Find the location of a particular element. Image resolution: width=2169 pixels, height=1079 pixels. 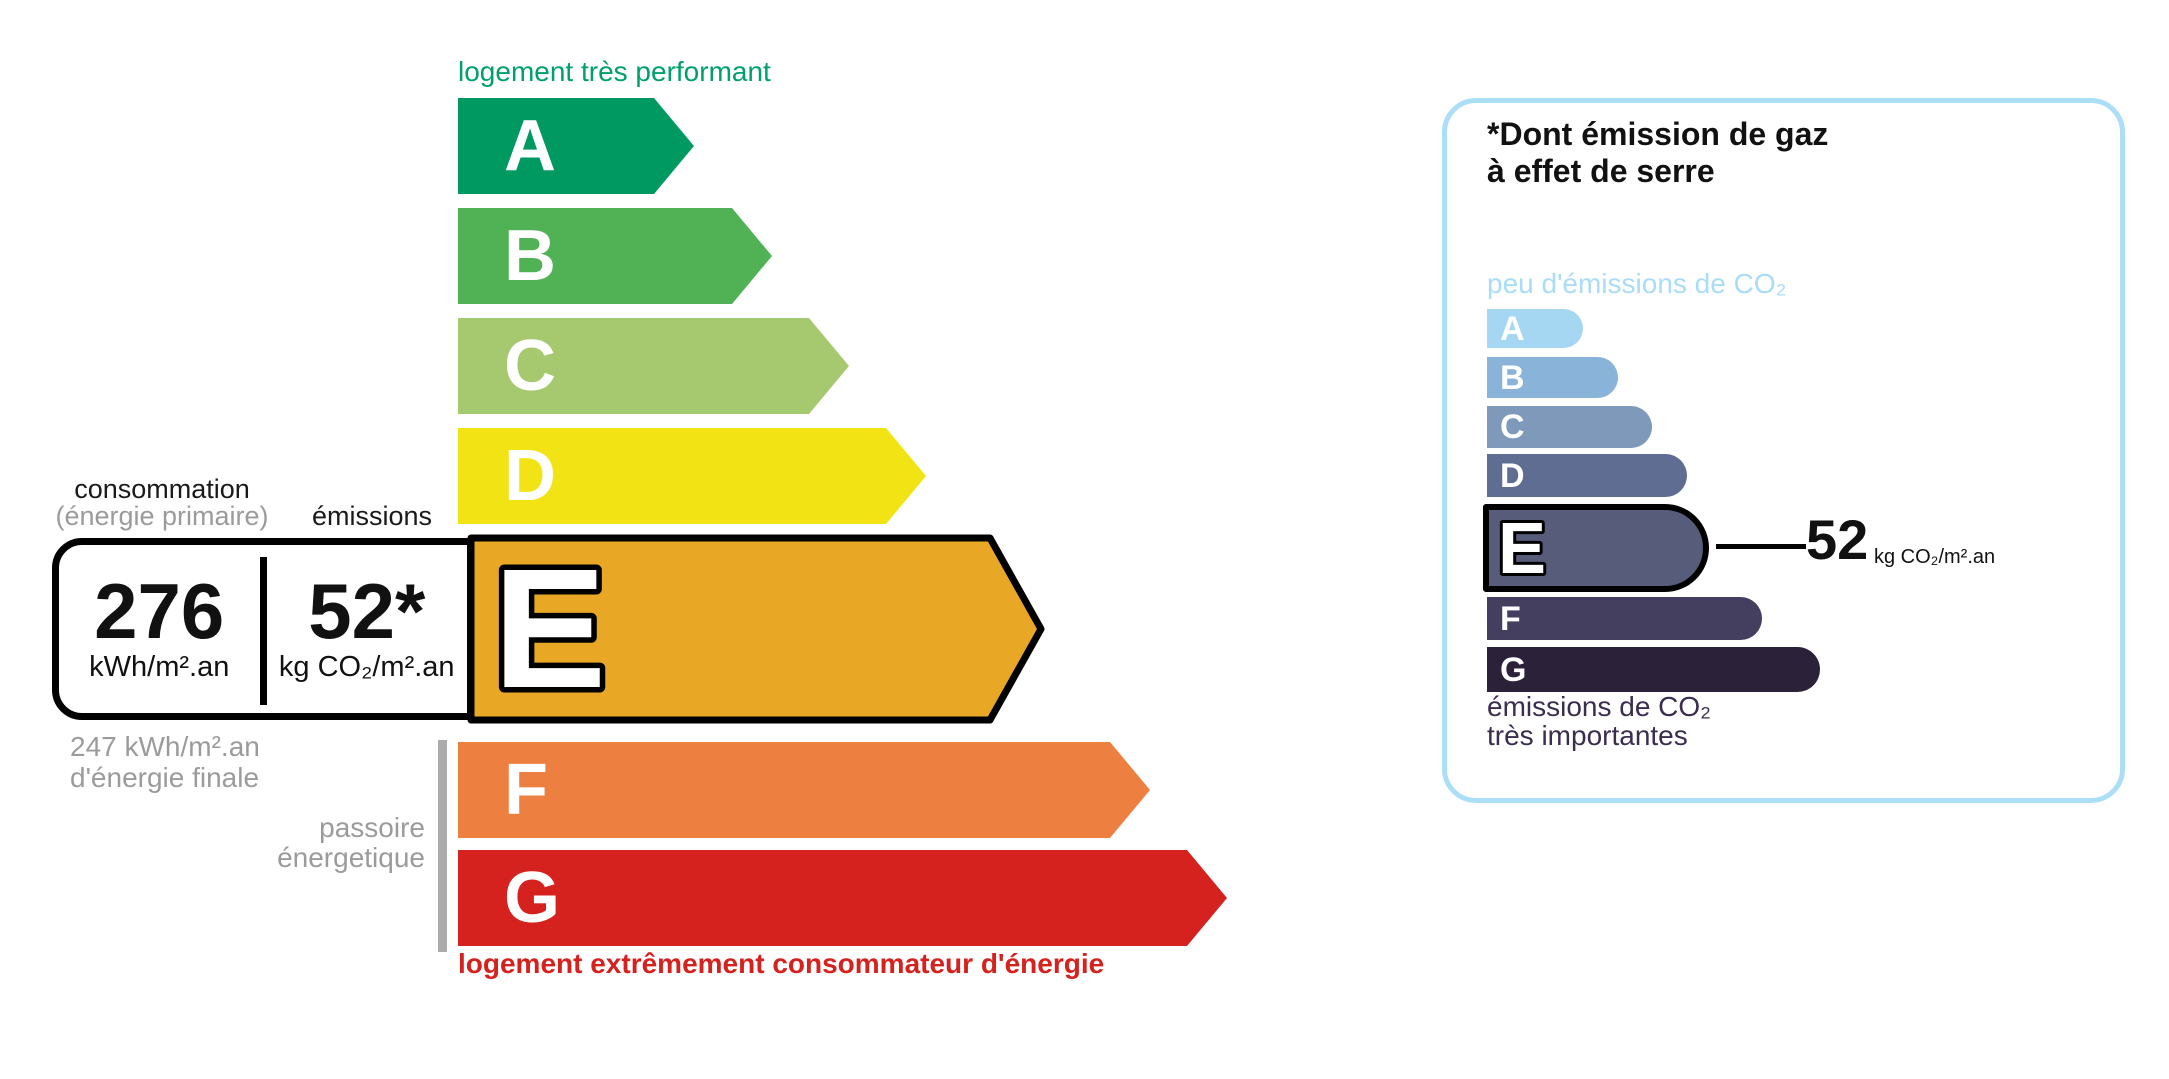

energy-grade-c-arrow: C is located at coordinates (653, 366).